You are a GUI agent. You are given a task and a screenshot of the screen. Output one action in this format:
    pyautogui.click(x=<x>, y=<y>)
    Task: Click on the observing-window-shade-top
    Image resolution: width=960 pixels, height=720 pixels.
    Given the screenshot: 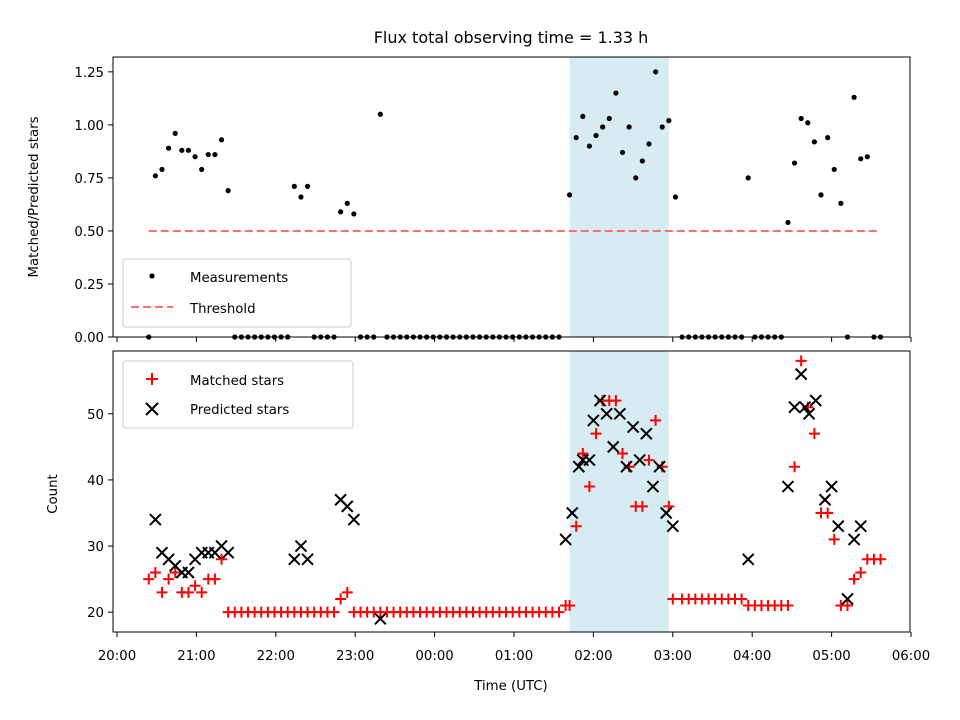 What is the action you would take?
    pyautogui.click(x=619, y=197)
    